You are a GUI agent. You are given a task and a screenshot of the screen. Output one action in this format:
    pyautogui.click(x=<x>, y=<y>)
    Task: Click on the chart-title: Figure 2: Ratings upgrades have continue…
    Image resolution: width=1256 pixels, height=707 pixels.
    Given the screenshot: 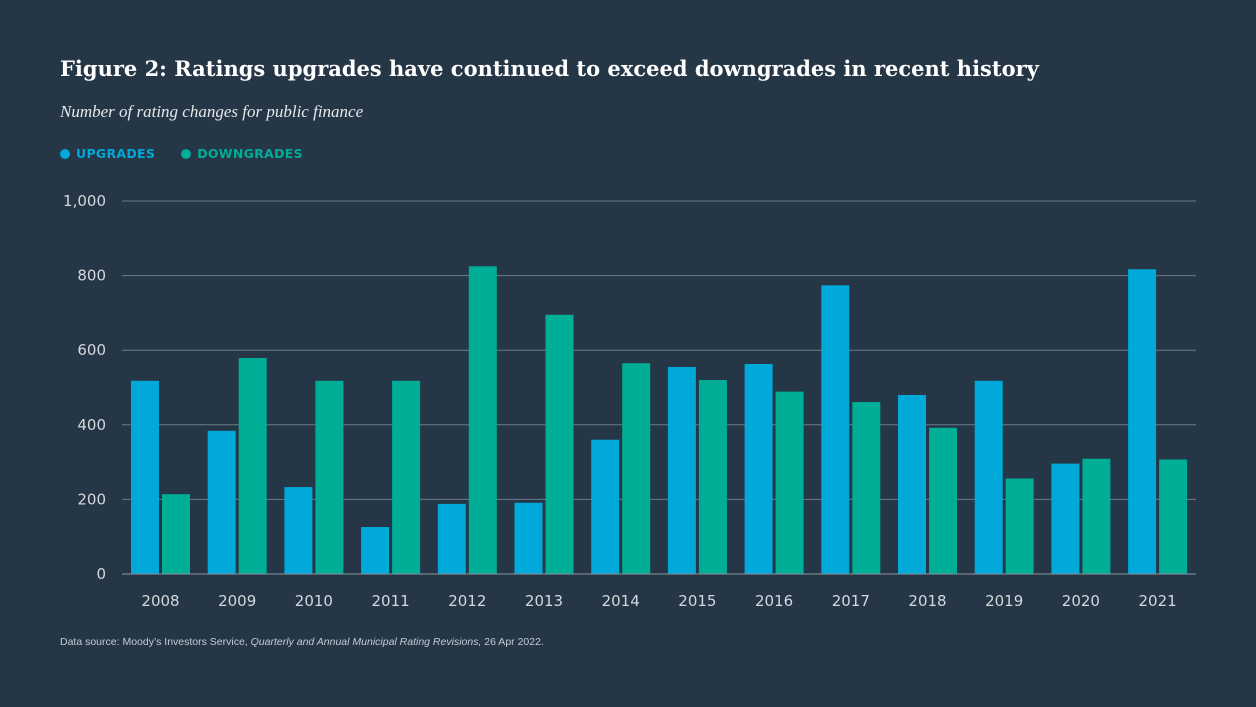 What is the action you would take?
    pyautogui.click(x=549, y=68)
    